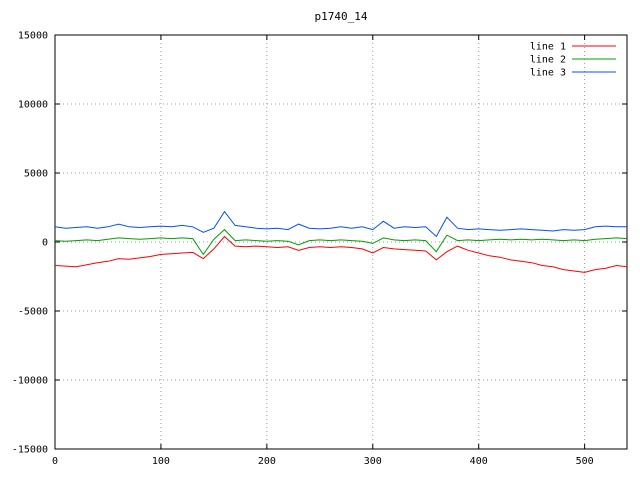  Describe the element at coordinates (341, 16) in the screenshot. I see `chart-title: p1740_14` at that location.